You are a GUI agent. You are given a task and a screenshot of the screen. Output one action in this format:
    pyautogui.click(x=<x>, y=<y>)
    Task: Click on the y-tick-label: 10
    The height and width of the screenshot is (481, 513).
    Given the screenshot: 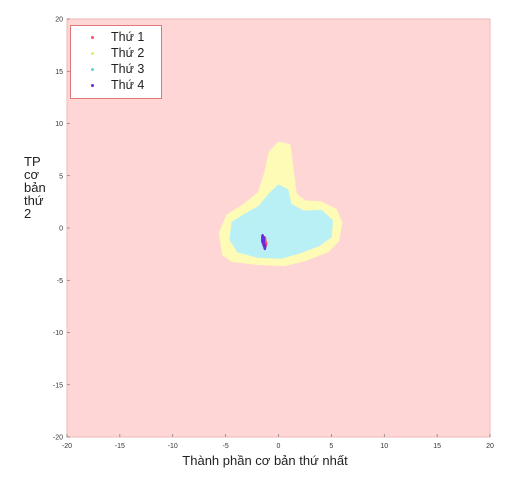 What is the action you would take?
    pyautogui.click(x=59, y=124)
    